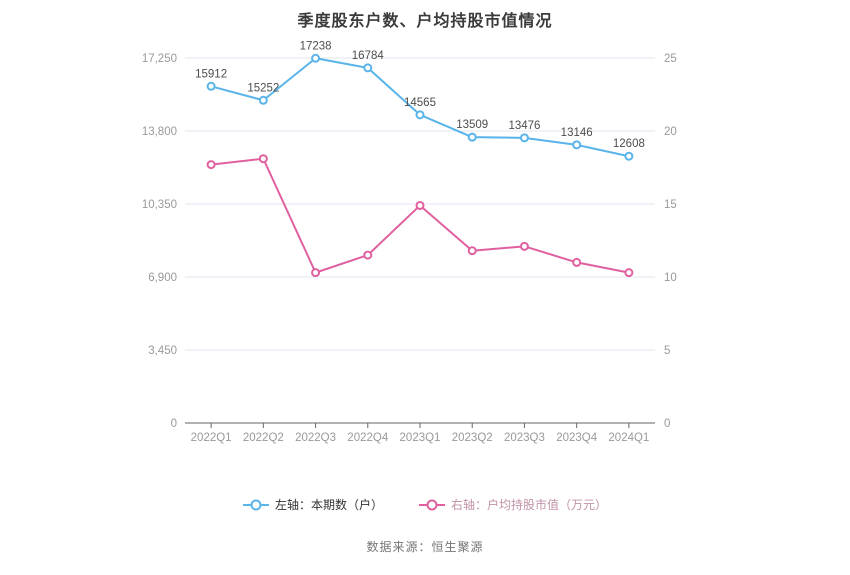 The height and width of the screenshot is (575, 850). What do you see at coordinates (162, 351) in the screenshot?
I see `left-axis-tick-label: 3,450` at bounding box center [162, 351].